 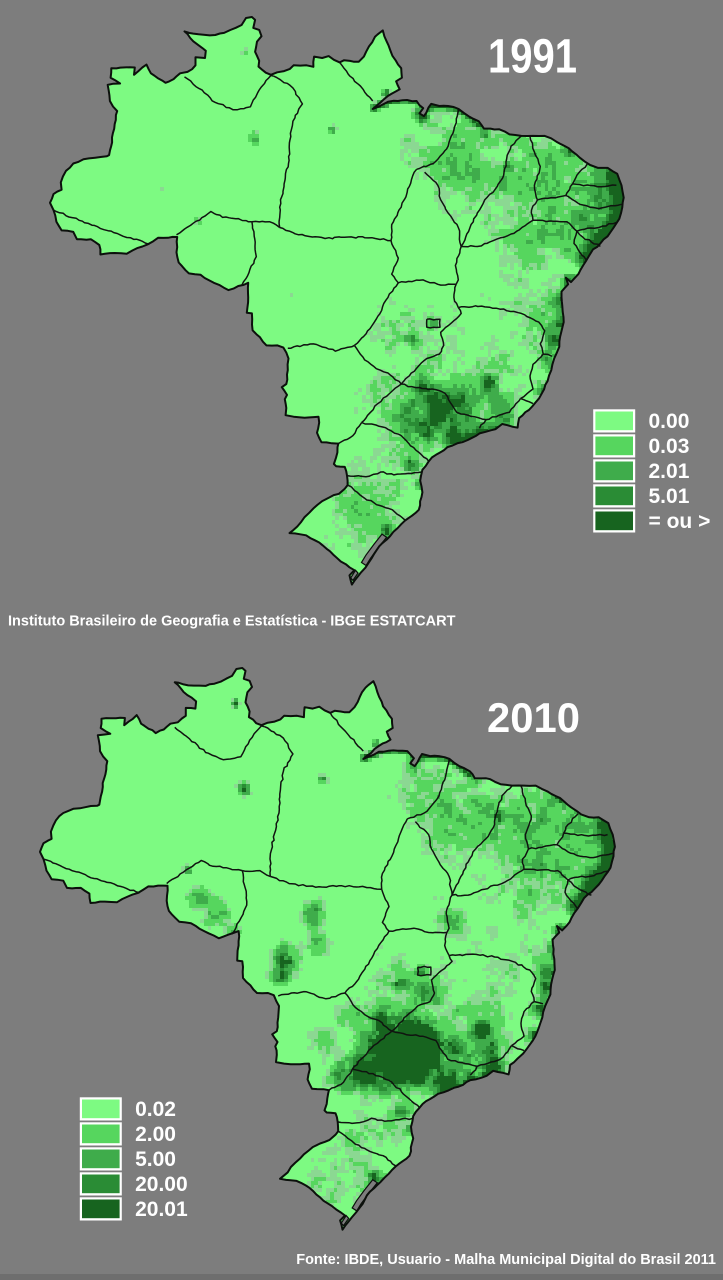 What do you see at coordinates (669, 471) in the screenshot?
I see `svg-text: 2.01` at bounding box center [669, 471].